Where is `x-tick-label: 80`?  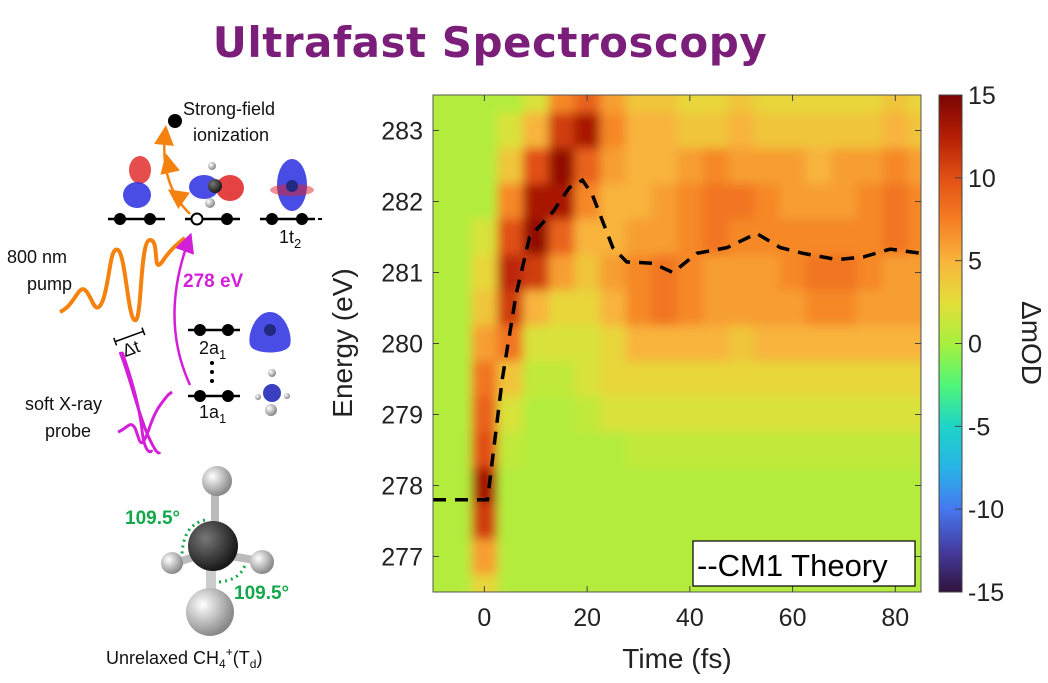
x-tick-label: 80 is located at coordinates (895, 618).